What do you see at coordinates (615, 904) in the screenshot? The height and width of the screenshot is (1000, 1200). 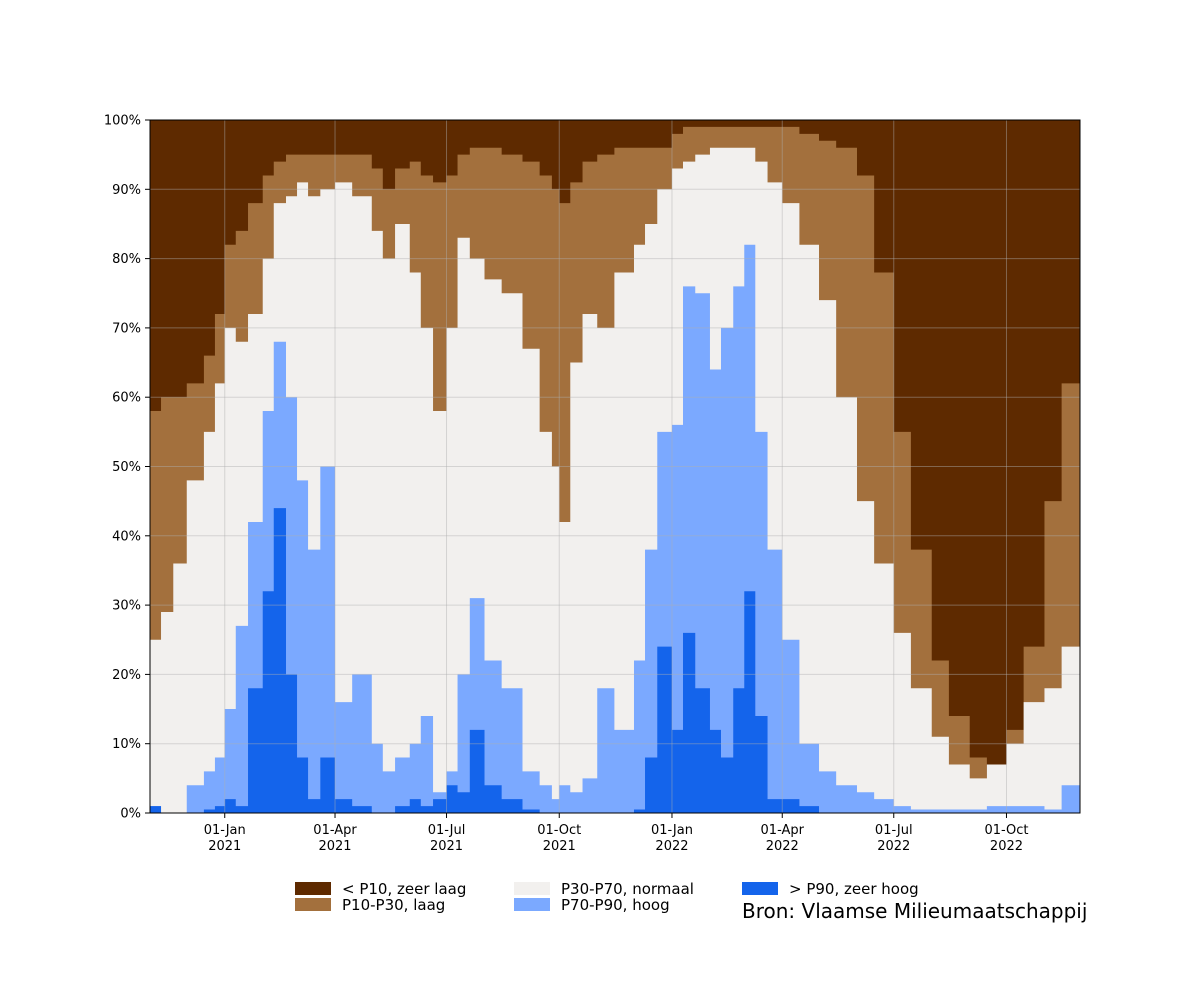 I see `legend-label: P70-P90, hoog` at bounding box center [615, 904].